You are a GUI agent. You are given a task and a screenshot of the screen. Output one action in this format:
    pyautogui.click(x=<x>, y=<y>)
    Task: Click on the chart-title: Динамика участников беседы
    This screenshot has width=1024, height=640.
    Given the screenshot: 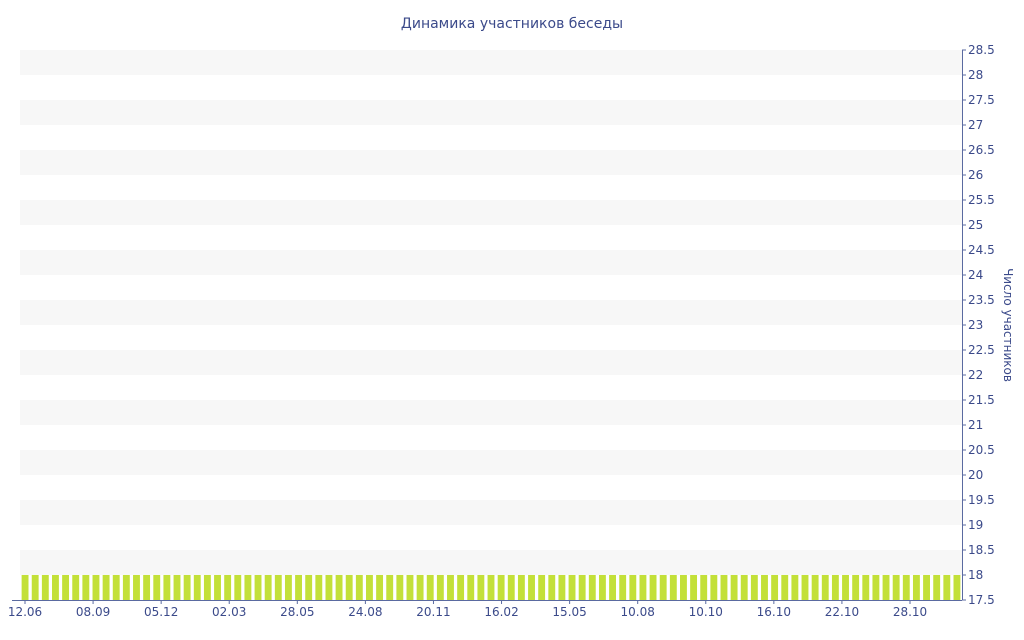 What is the action you would take?
    pyautogui.click(x=512, y=24)
    